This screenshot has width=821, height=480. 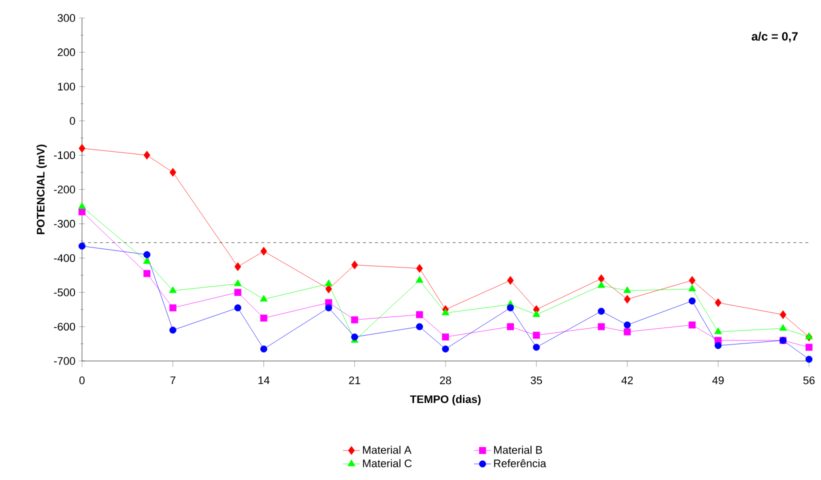 I want to click on x-tick-label: 49, so click(x=718, y=380).